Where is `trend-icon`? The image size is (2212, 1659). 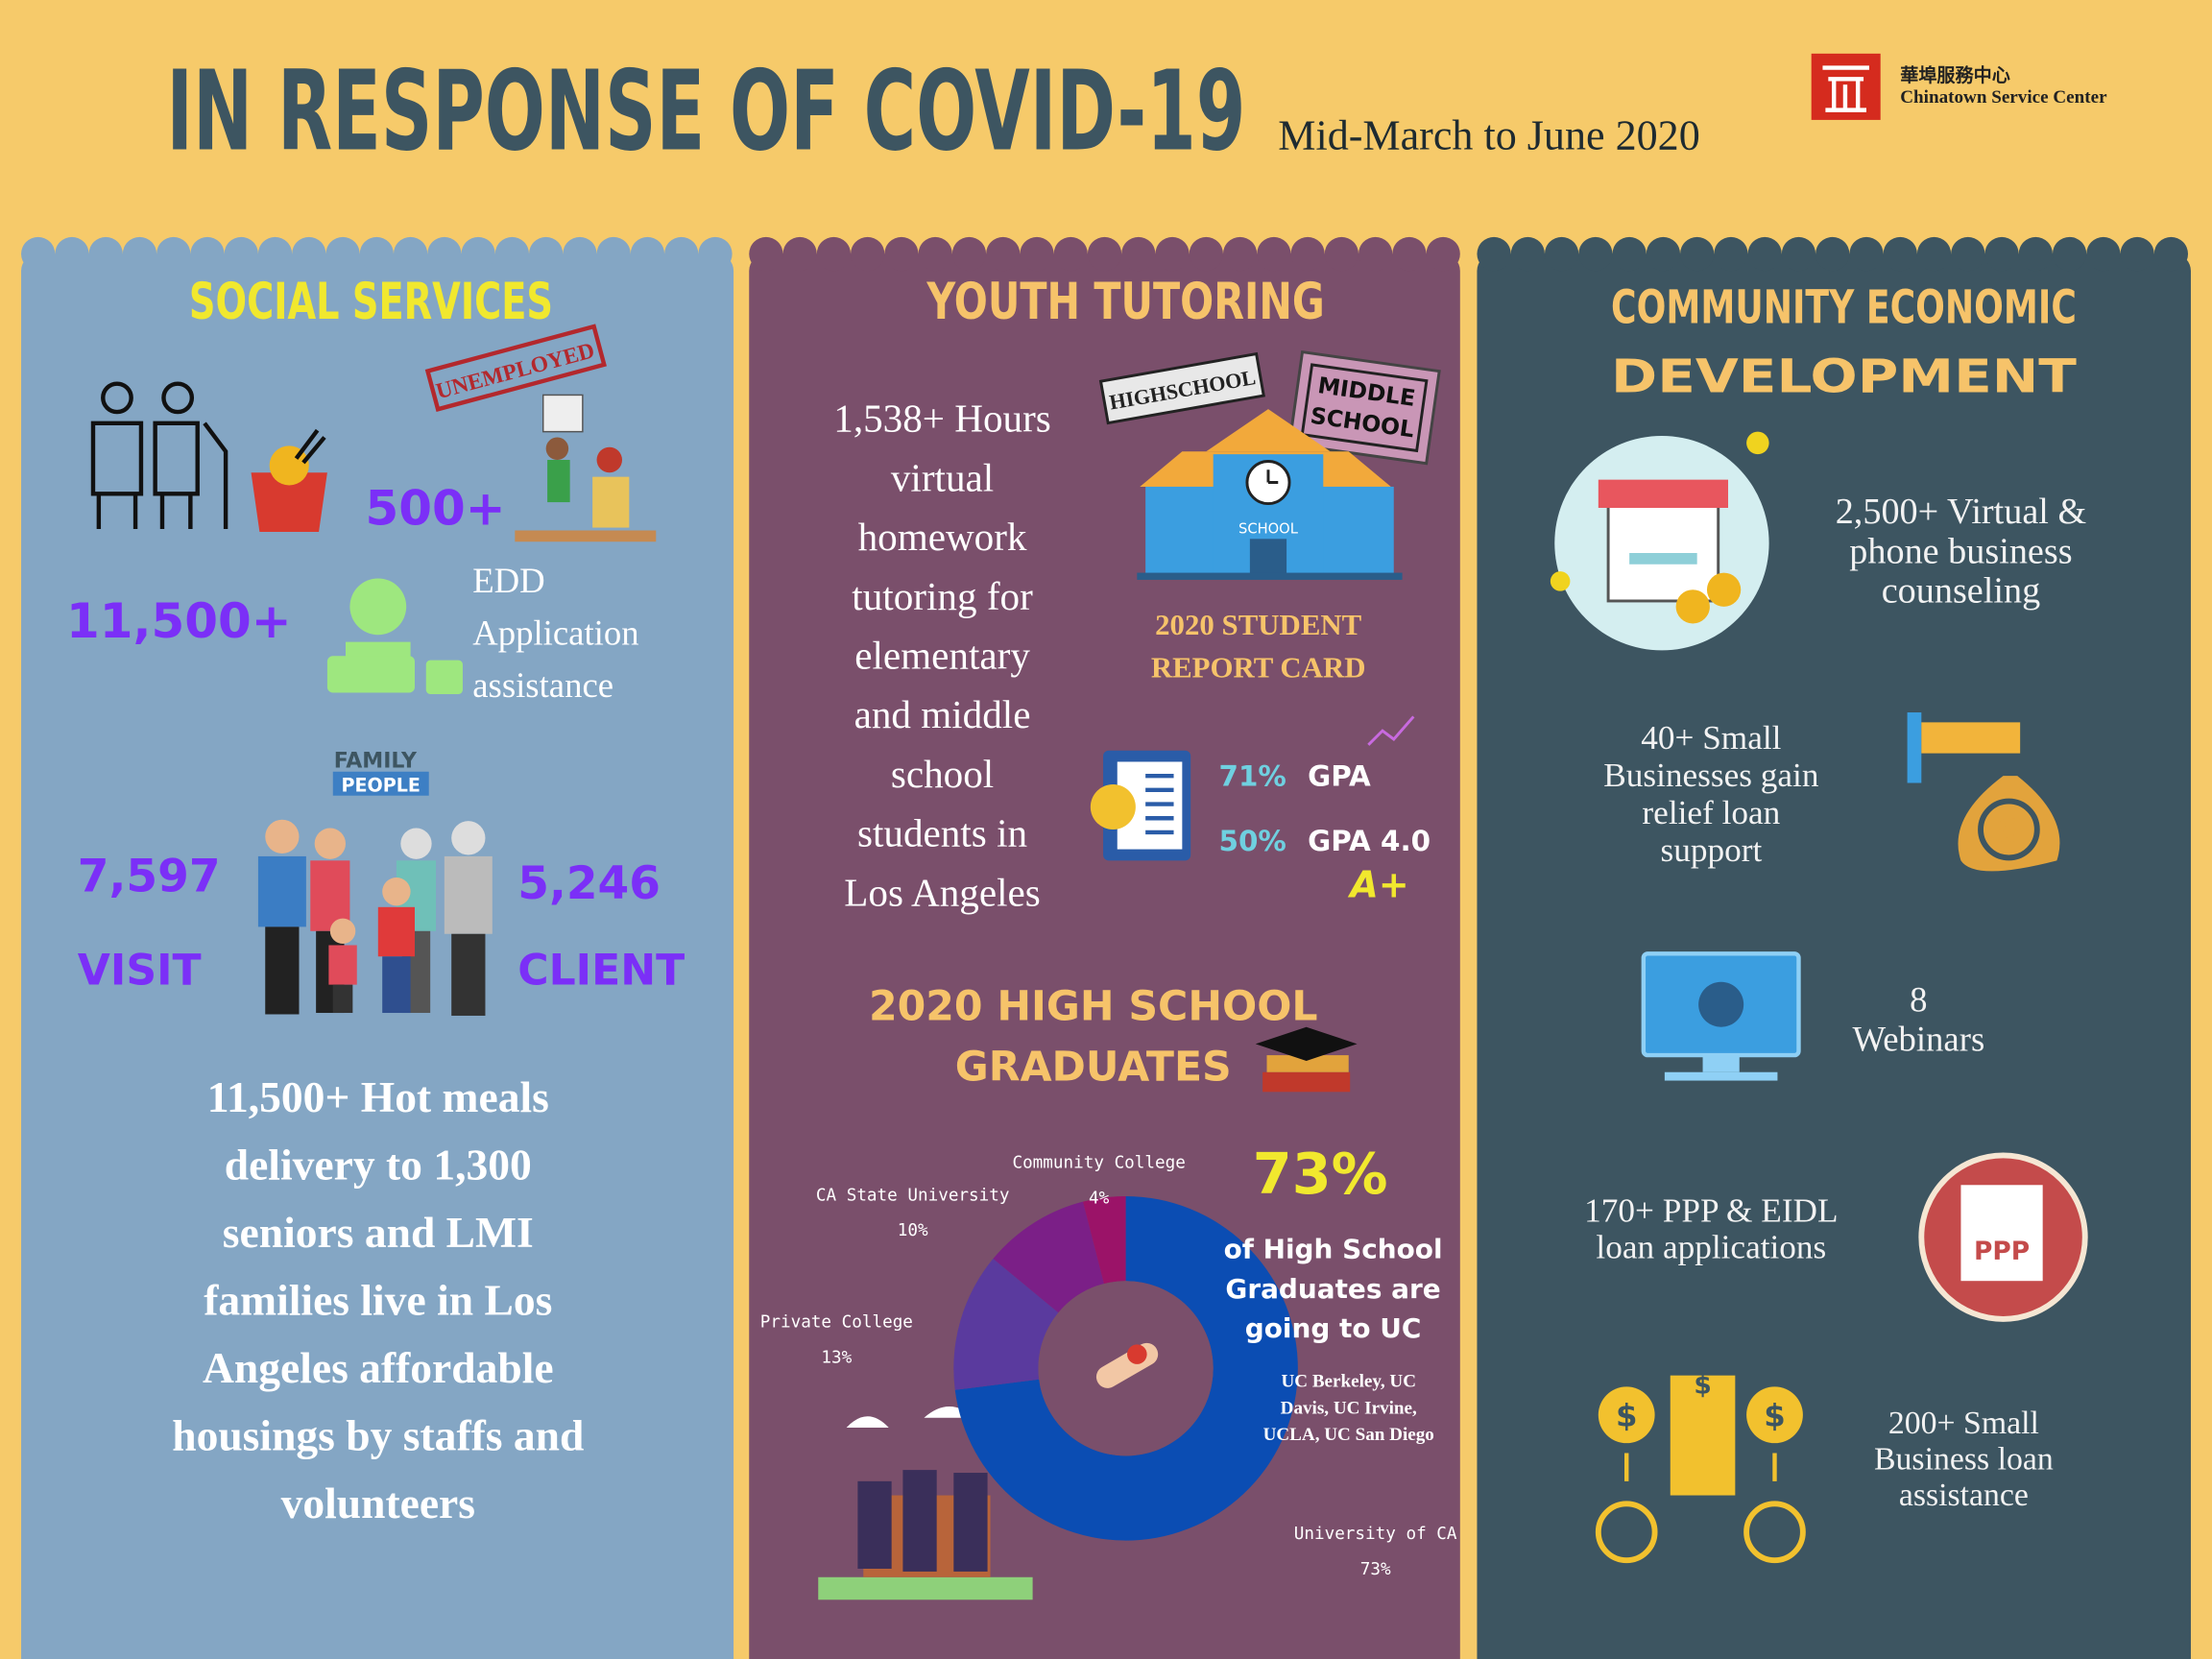 trend-icon is located at coordinates (1391, 731).